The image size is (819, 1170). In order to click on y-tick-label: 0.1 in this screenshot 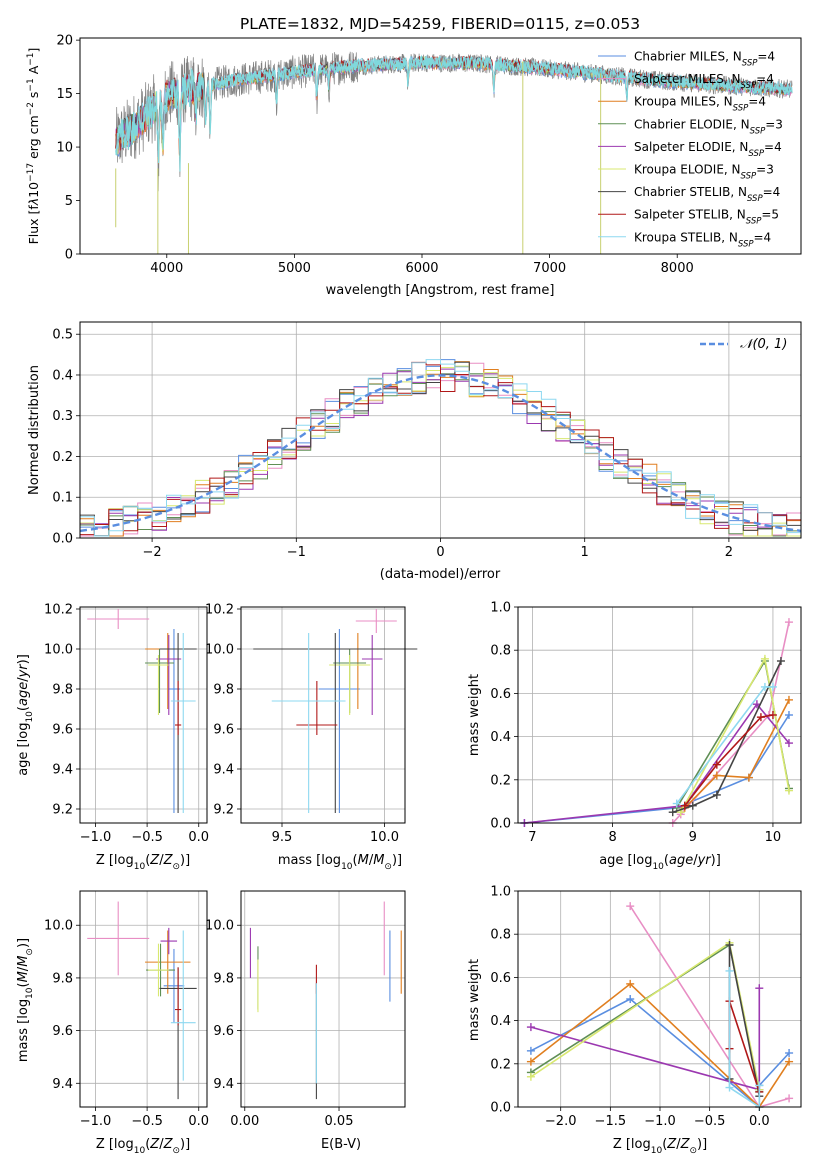, I will do `click(62, 498)`.